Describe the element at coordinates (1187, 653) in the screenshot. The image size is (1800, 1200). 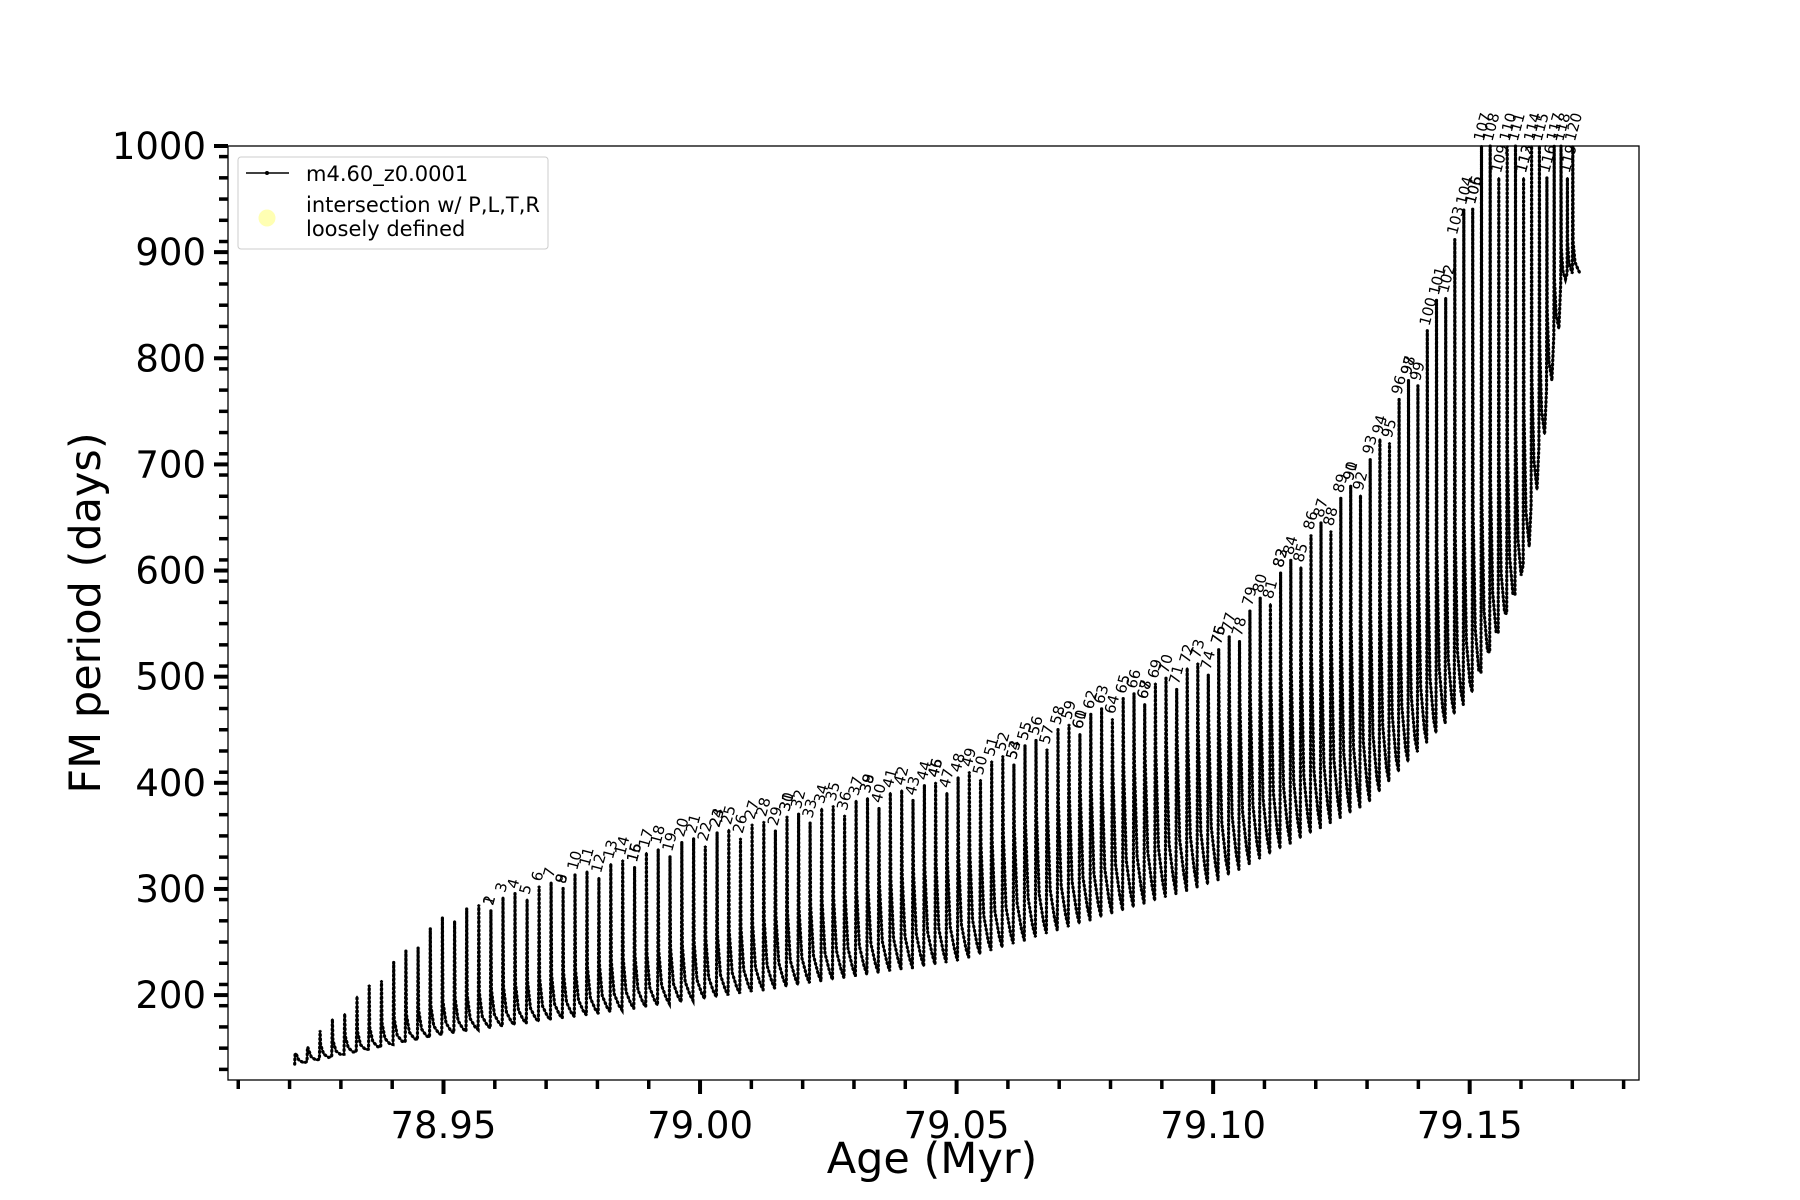
I see `pulse-number-label: 72` at that location.